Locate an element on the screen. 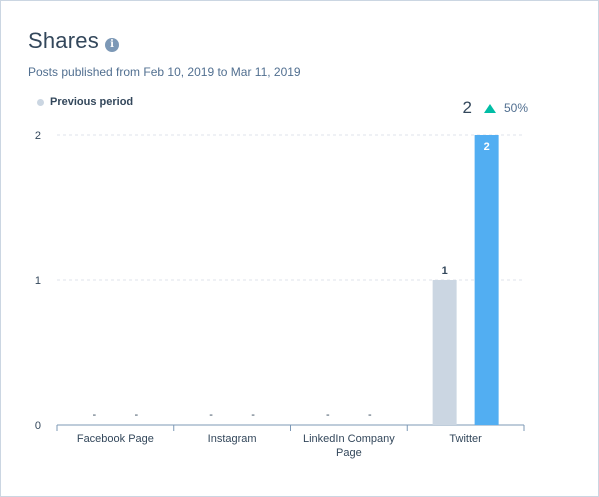 The width and height of the screenshot is (599, 497). x-tick-label-facebook-page: Facebook Page is located at coordinates (115, 439).